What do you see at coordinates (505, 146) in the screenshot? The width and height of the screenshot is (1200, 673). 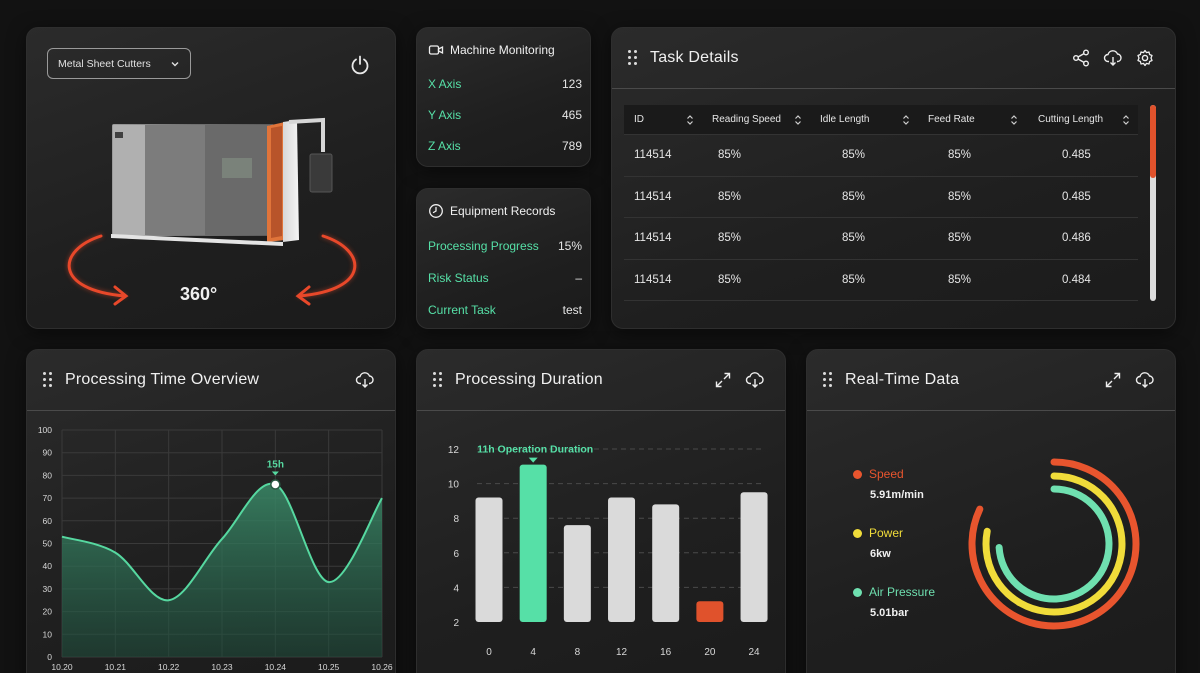 I see `monitoring-row: Z Axis 789` at bounding box center [505, 146].